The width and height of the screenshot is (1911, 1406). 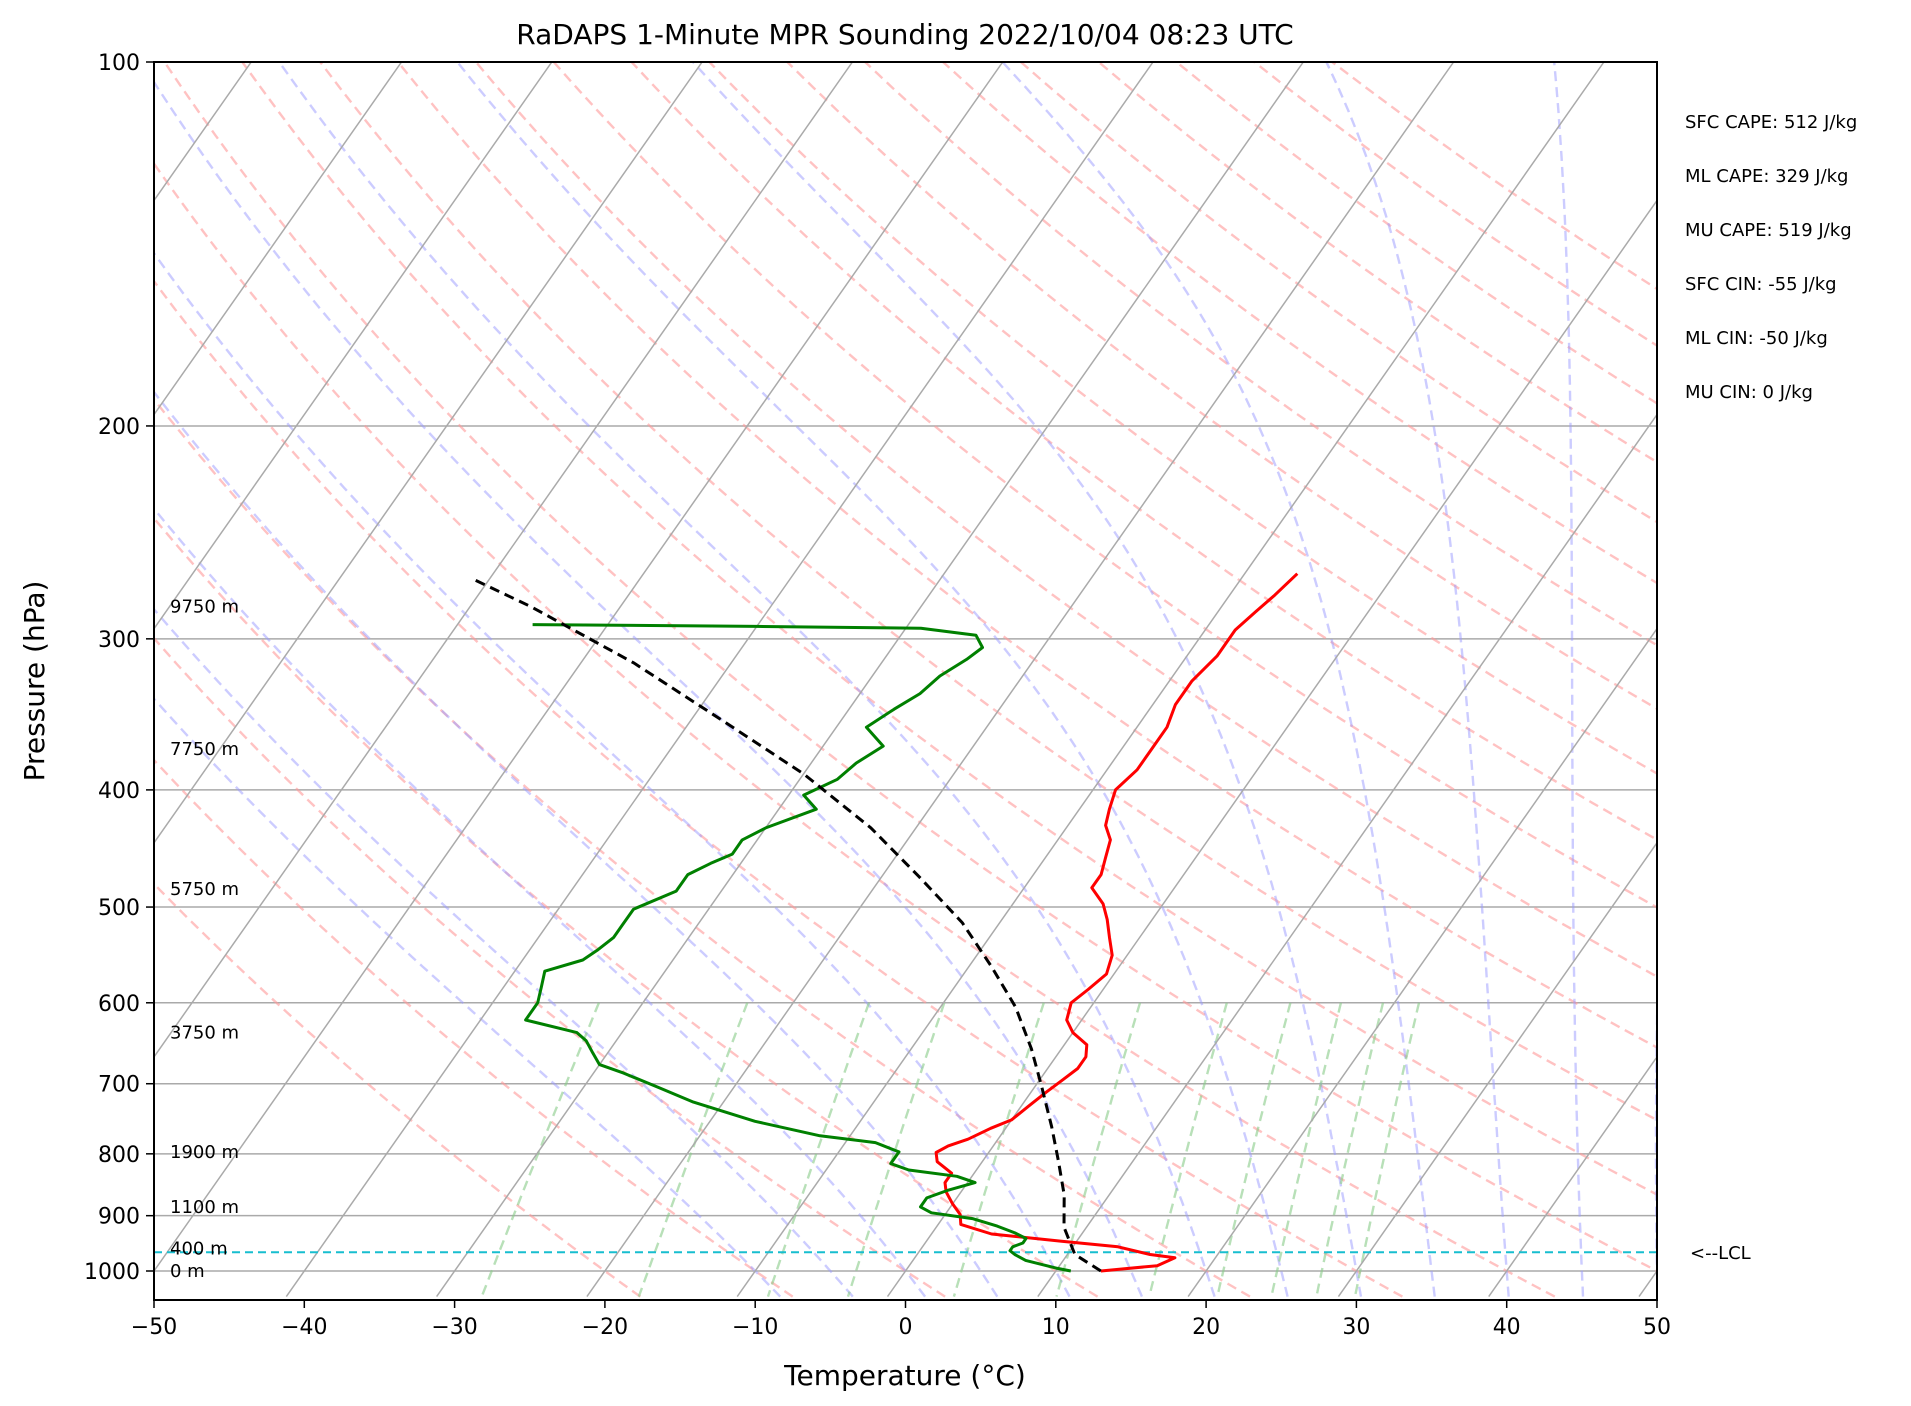 I want to click on y-tick-label: 900, so click(x=119, y=1217).